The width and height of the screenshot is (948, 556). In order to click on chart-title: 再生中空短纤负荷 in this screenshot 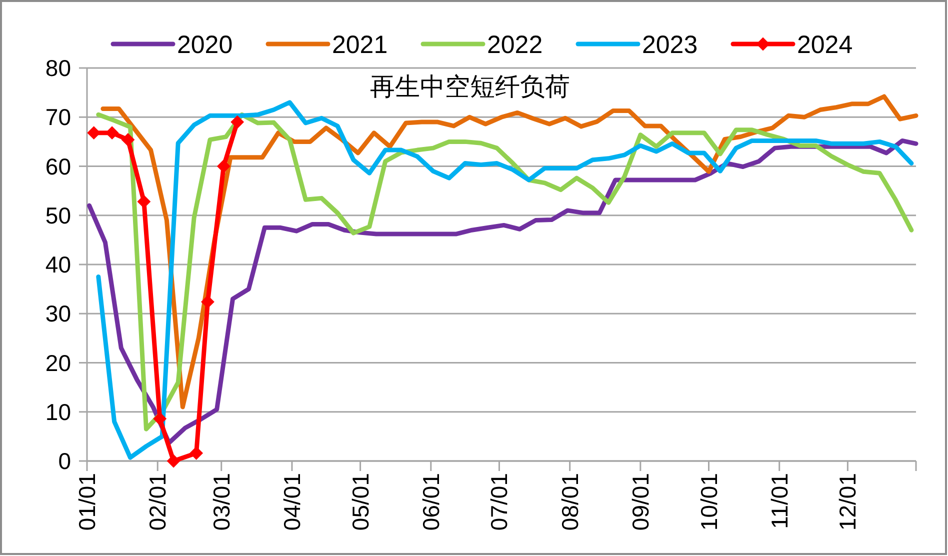, I will do `click(470, 87)`.